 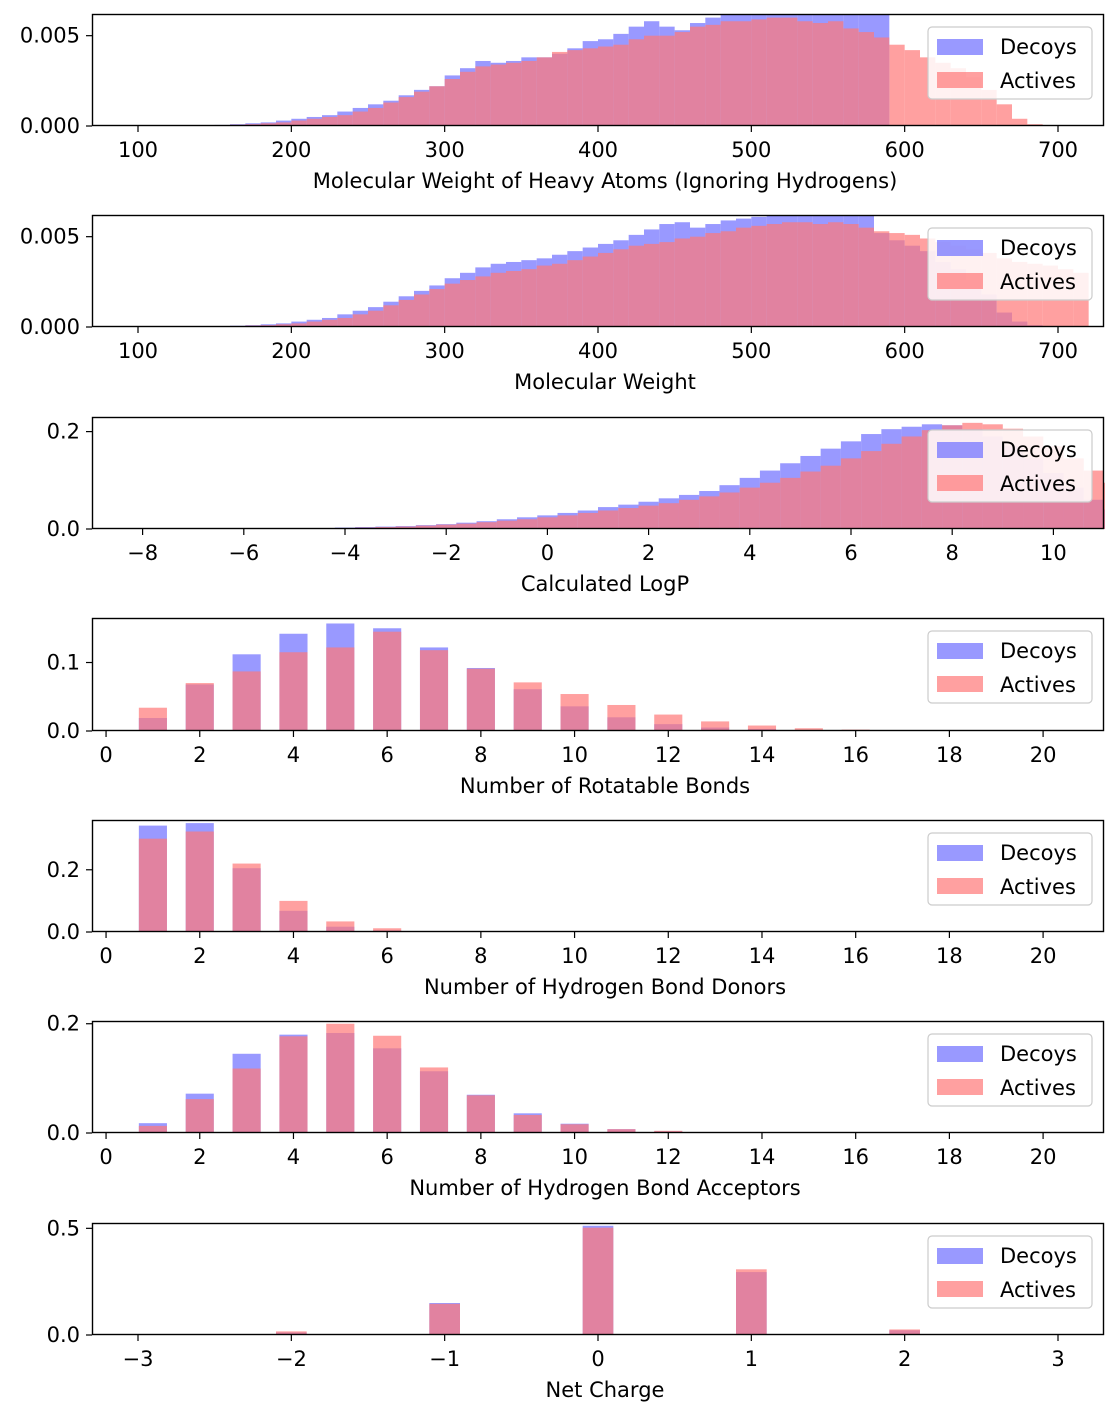 What do you see at coordinates (960, 651) in the screenshot?
I see `legend-swatch-decoys` at bounding box center [960, 651].